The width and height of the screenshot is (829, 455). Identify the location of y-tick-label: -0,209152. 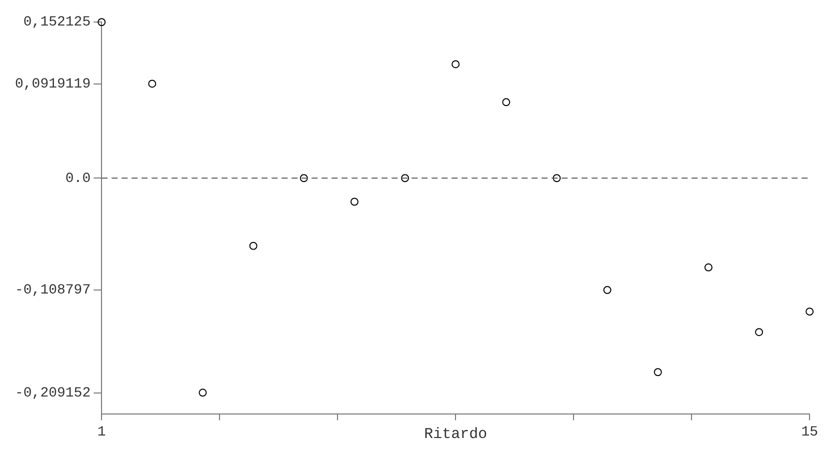
(52, 394).